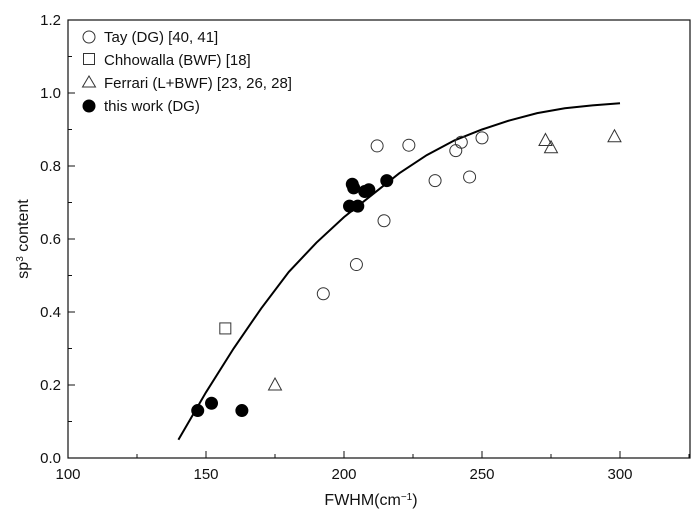 The height and width of the screenshot is (515, 695). I want to click on legend-label-chhowalla: Chhowalla (BWF) [18], so click(177, 60).